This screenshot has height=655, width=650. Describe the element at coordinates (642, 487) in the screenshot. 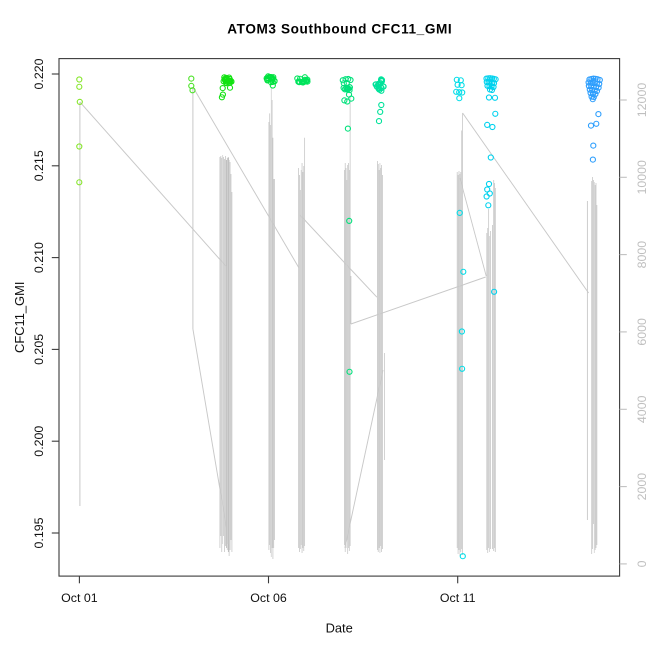

I see `svg-text: 2000` at that location.